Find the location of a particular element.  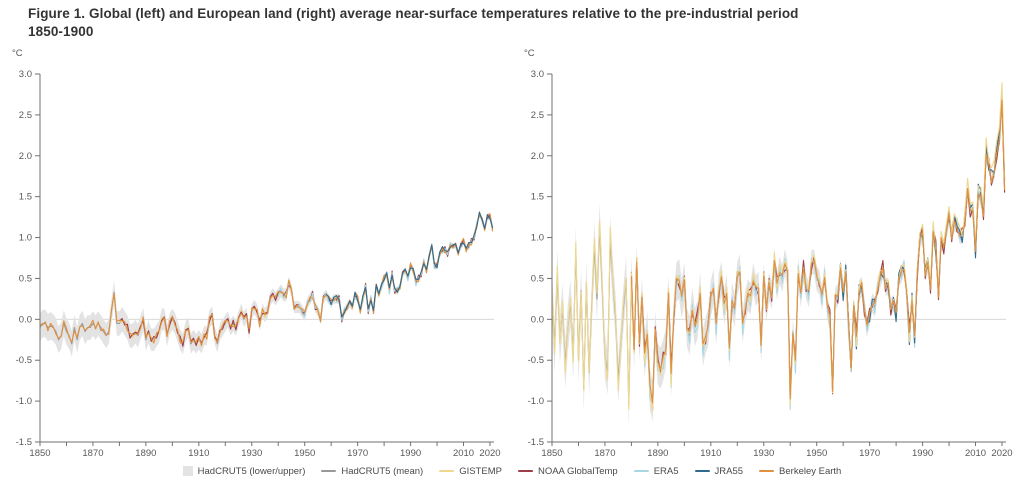

legend-item: NOAA GlobalTemp is located at coordinates (567, 471).